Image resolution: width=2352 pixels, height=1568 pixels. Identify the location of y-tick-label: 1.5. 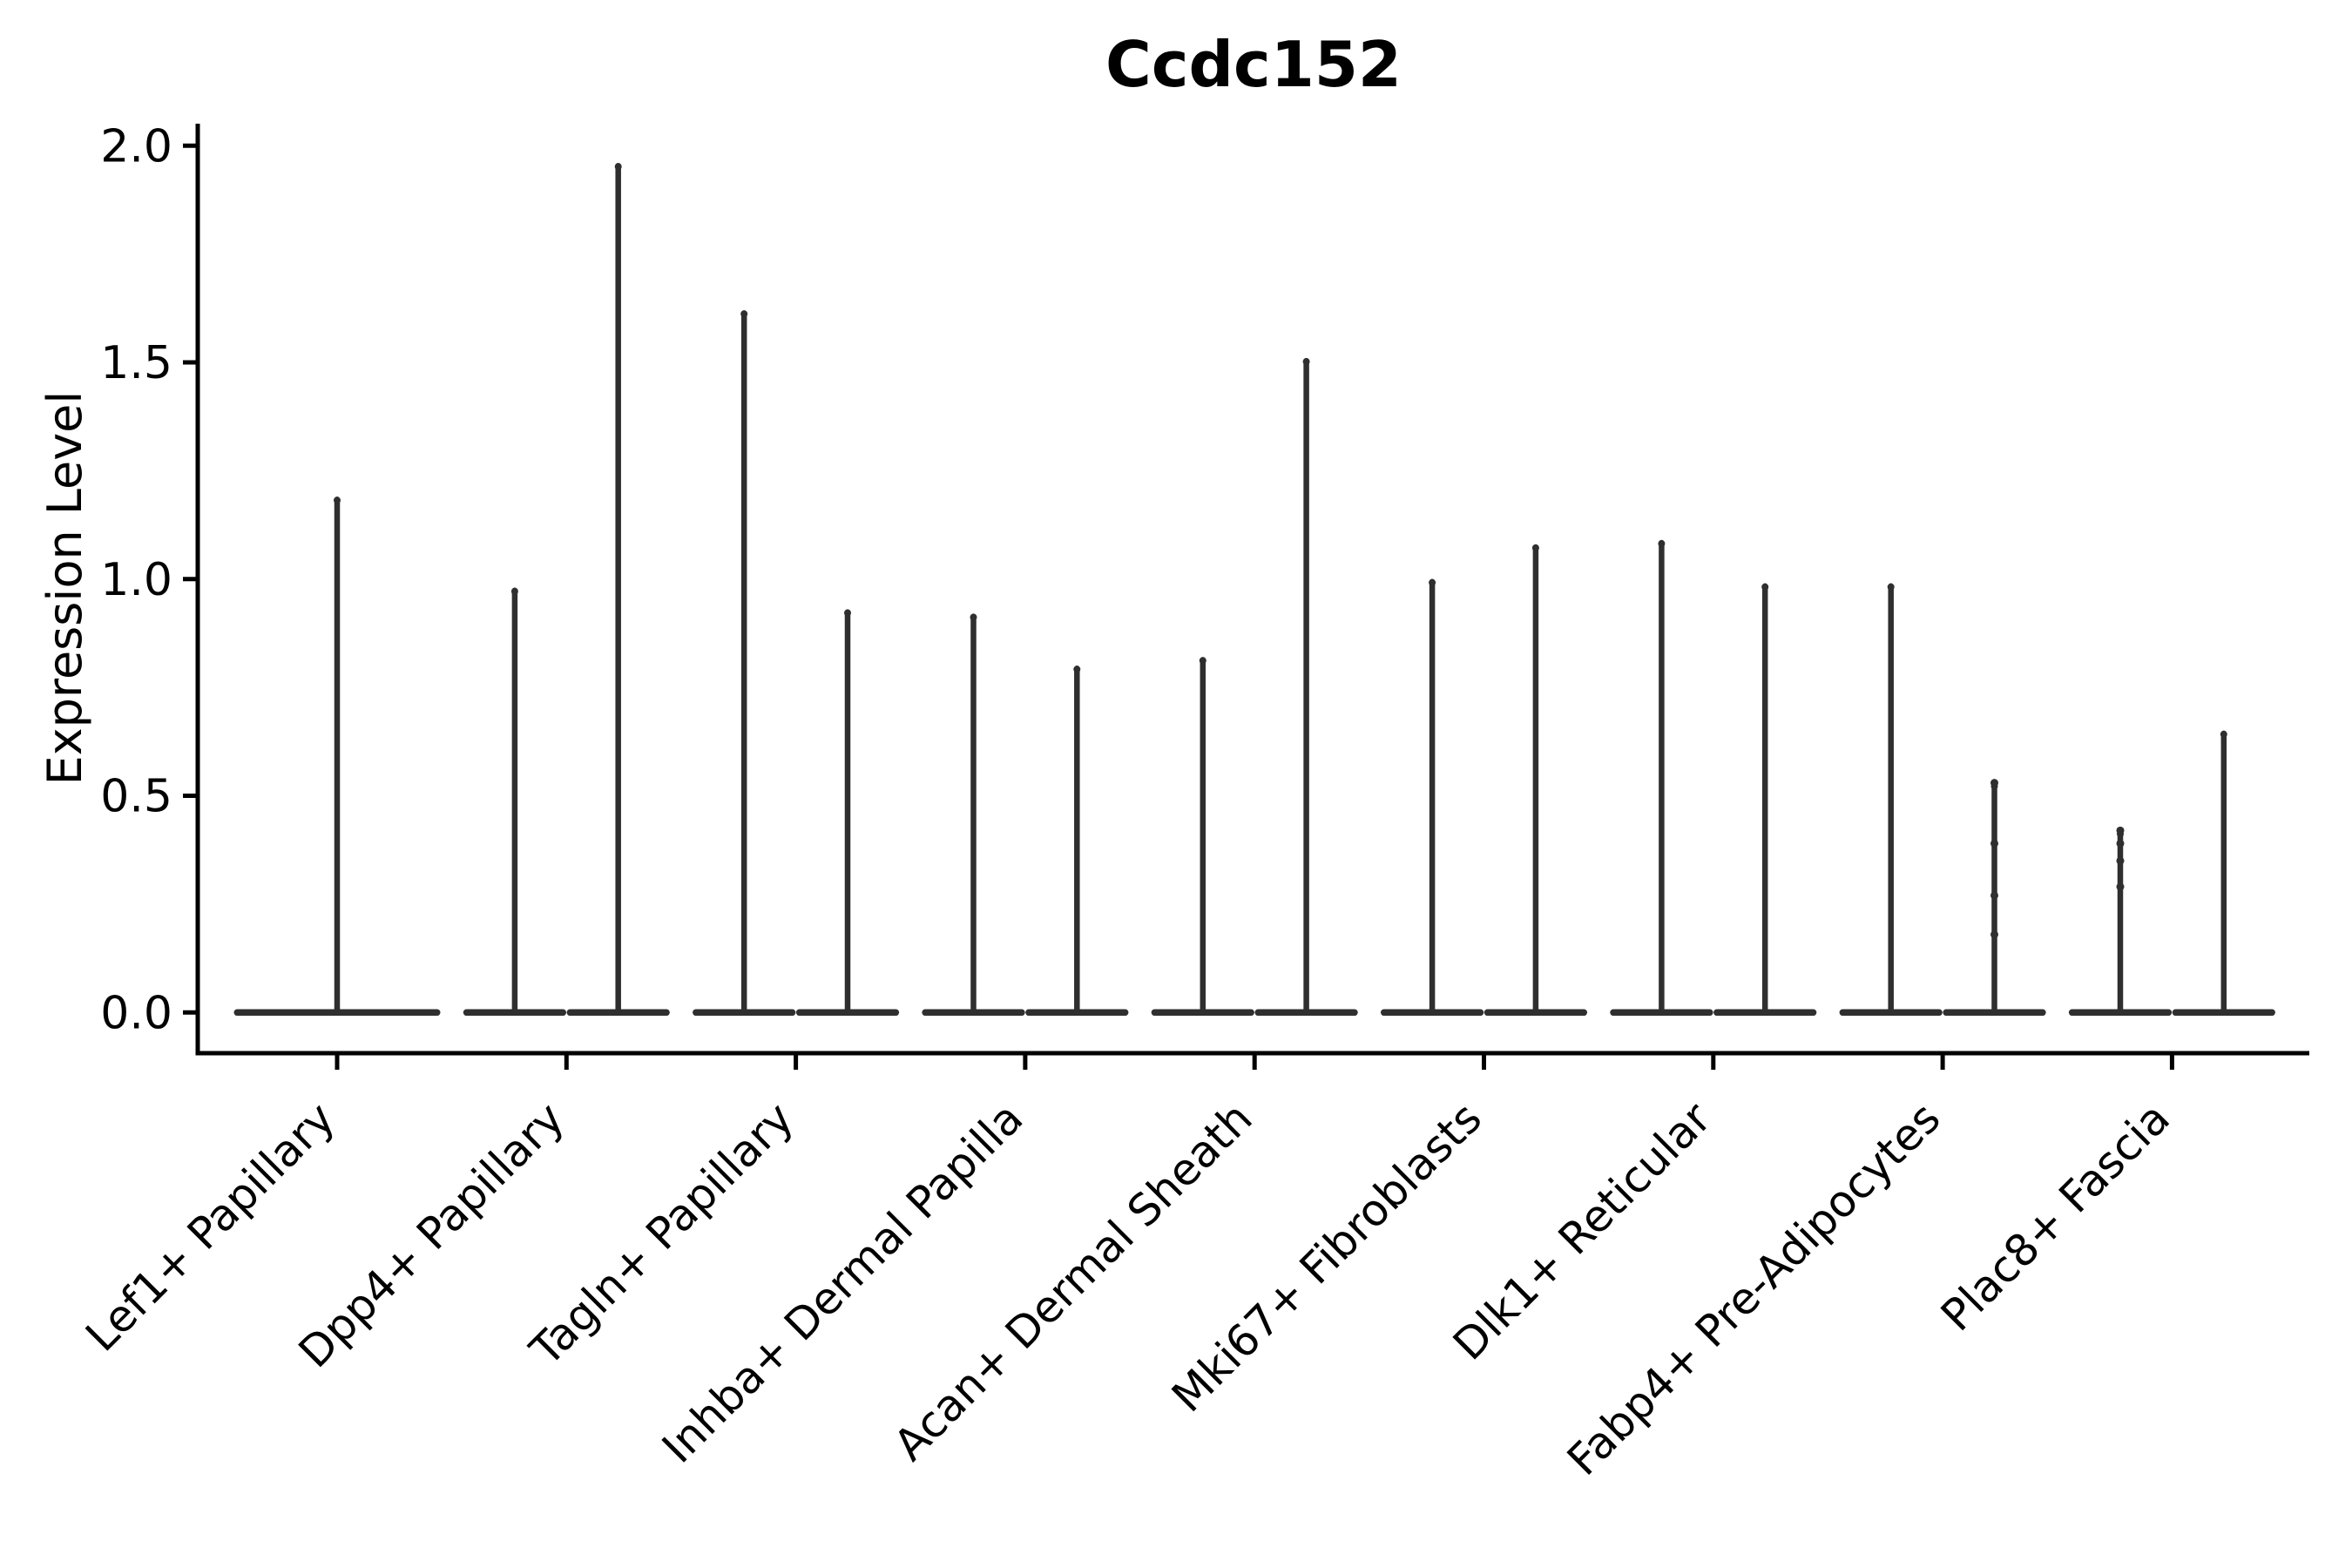
(136, 363).